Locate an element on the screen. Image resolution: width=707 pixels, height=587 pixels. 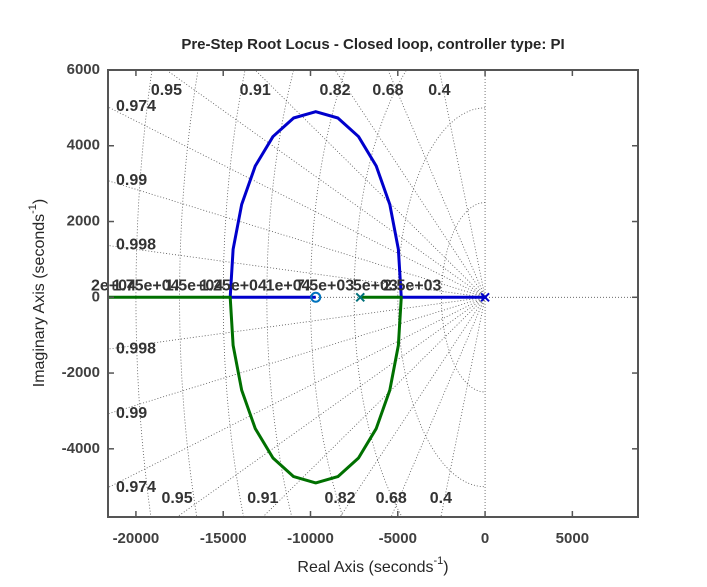
x-tick-label: -20000 is located at coordinates (136, 538).